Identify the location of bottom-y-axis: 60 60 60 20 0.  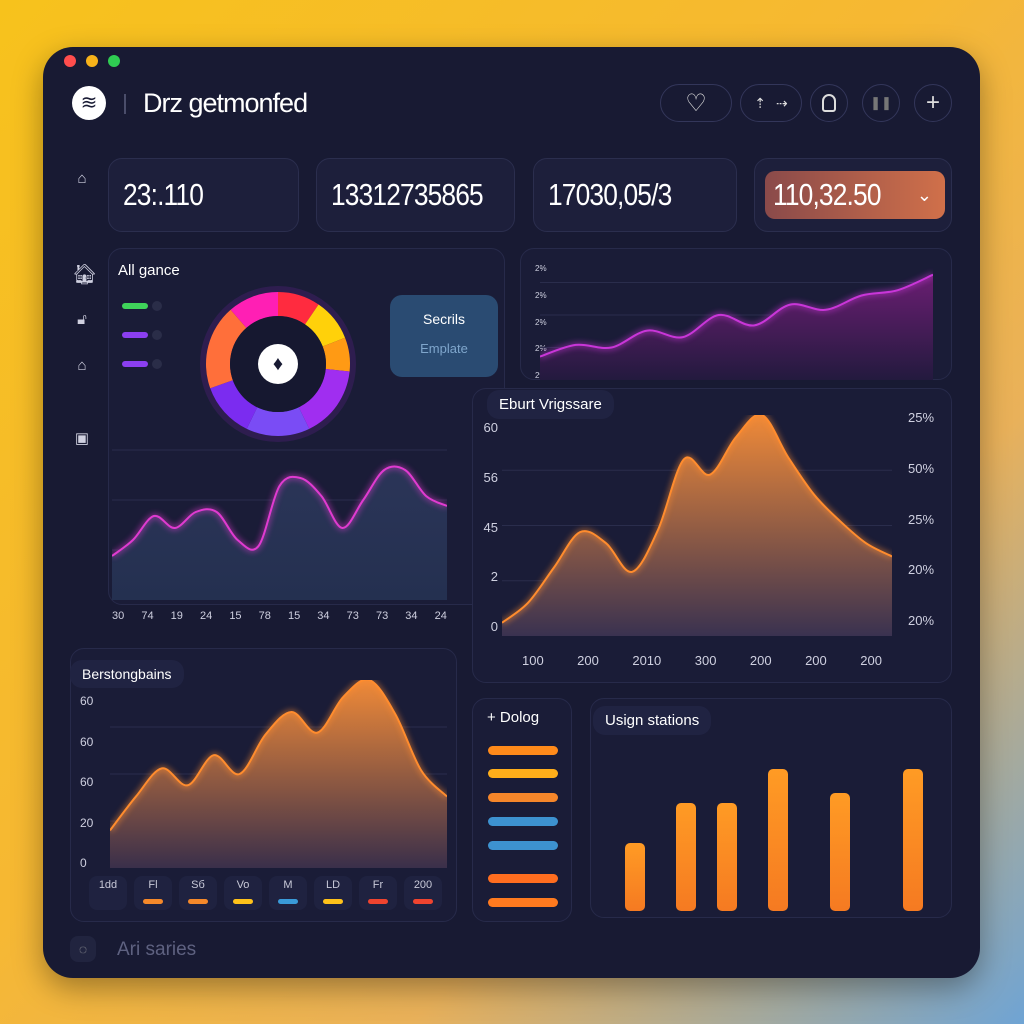
(86, 782).